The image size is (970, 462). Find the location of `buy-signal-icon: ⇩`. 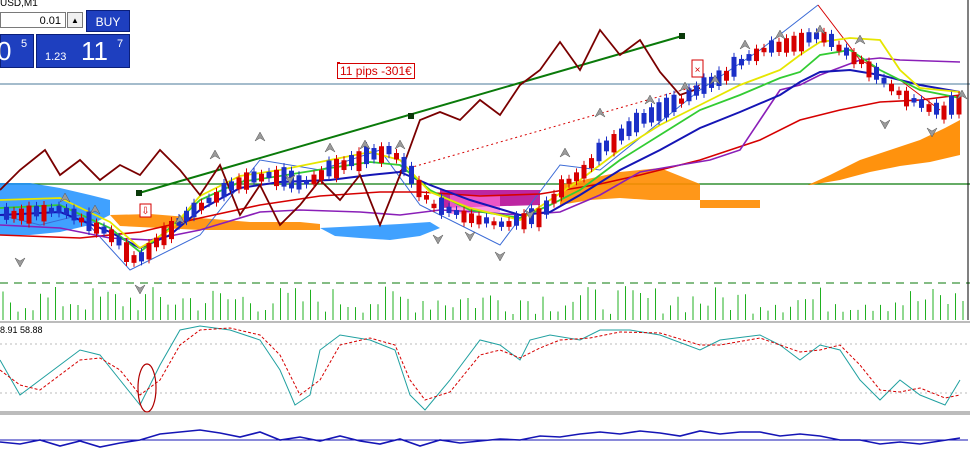

buy-signal-icon: ⇩ is located at coordinates (145, 210).